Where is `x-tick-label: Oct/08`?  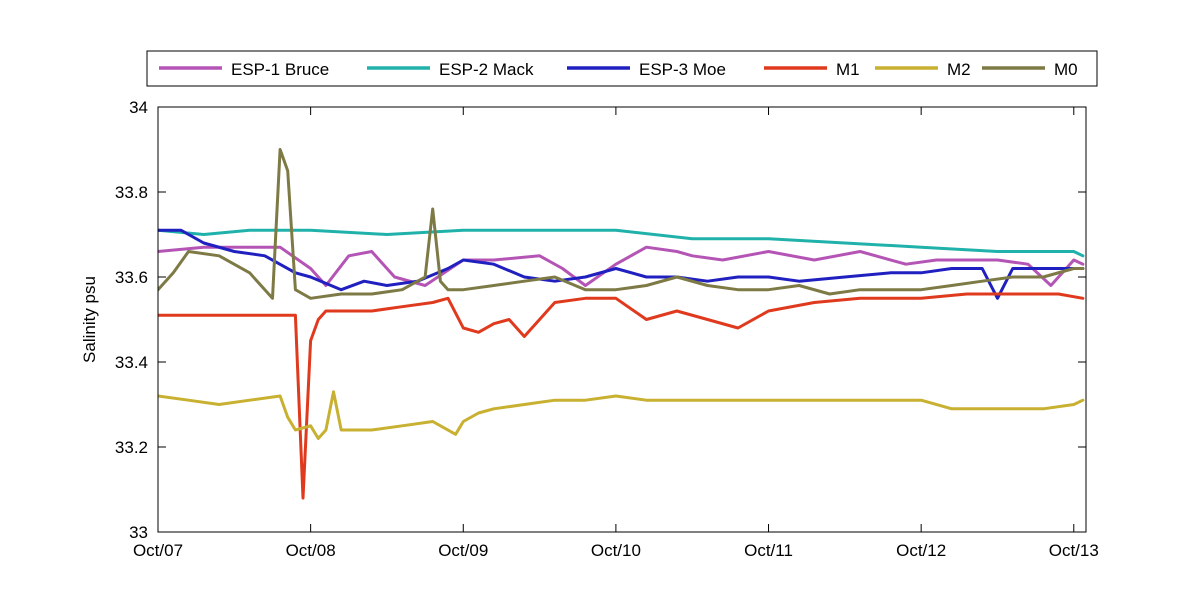
x-tick-label: Oct/08 is located at coordinates (311, 550).